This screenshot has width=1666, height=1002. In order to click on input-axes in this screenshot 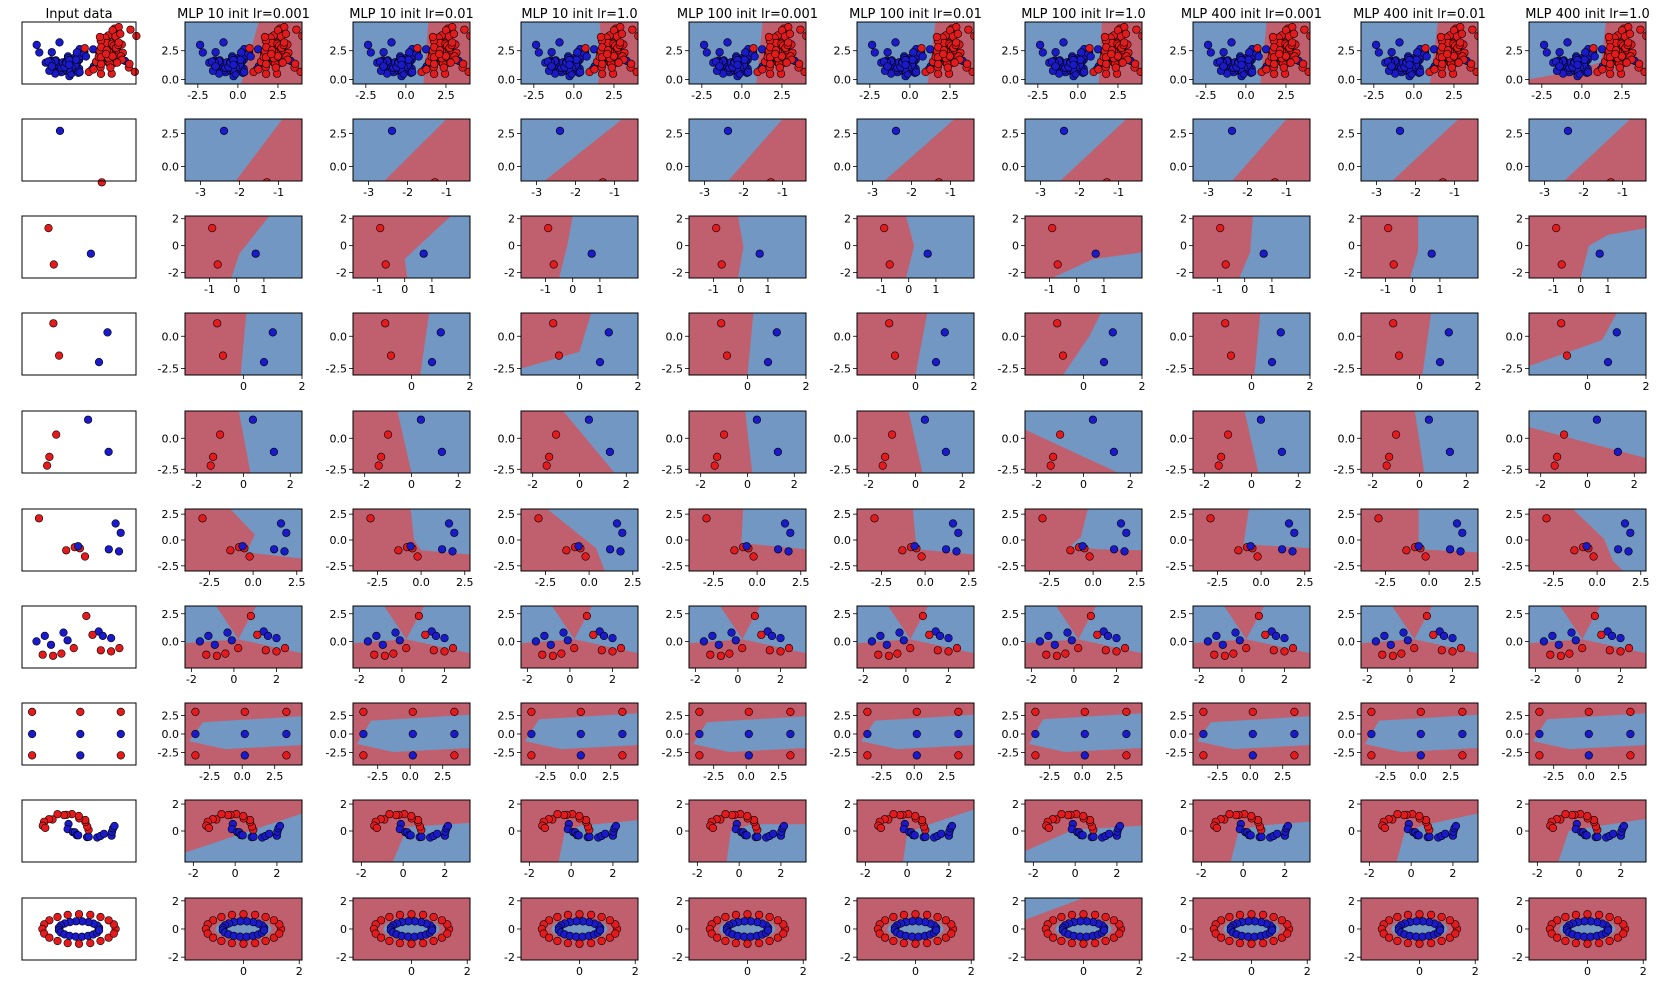, I will do `click(79, 442)`.